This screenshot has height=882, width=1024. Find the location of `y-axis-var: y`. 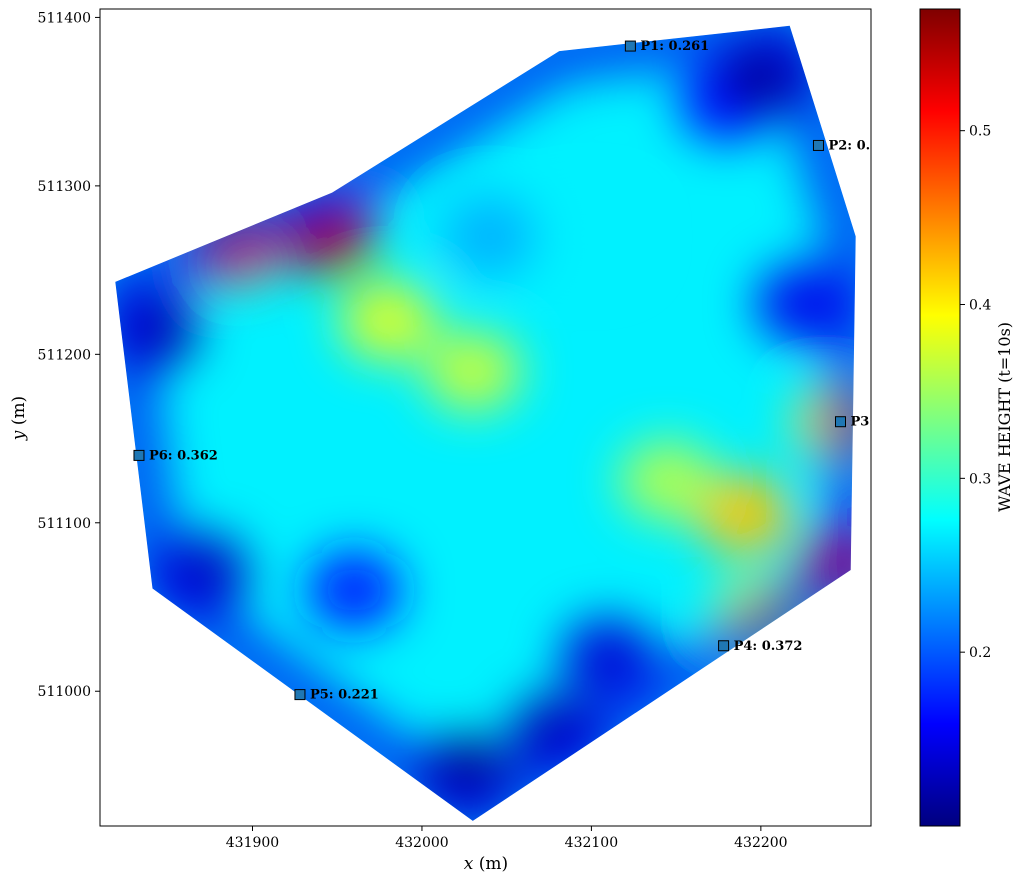

y-axis-var: y is located at coordinates (19, 435).